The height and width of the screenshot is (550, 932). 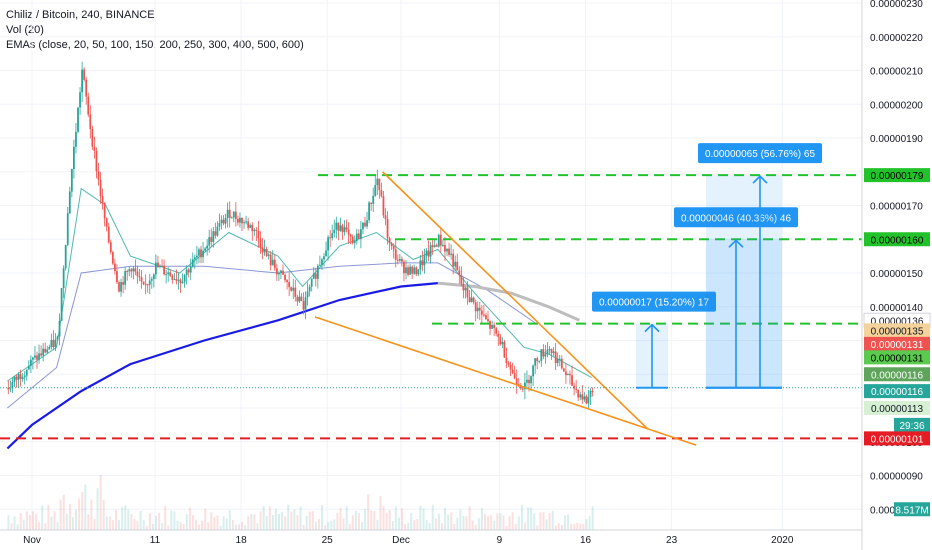 I want to click on measure-box, so click(x=744, y=281).